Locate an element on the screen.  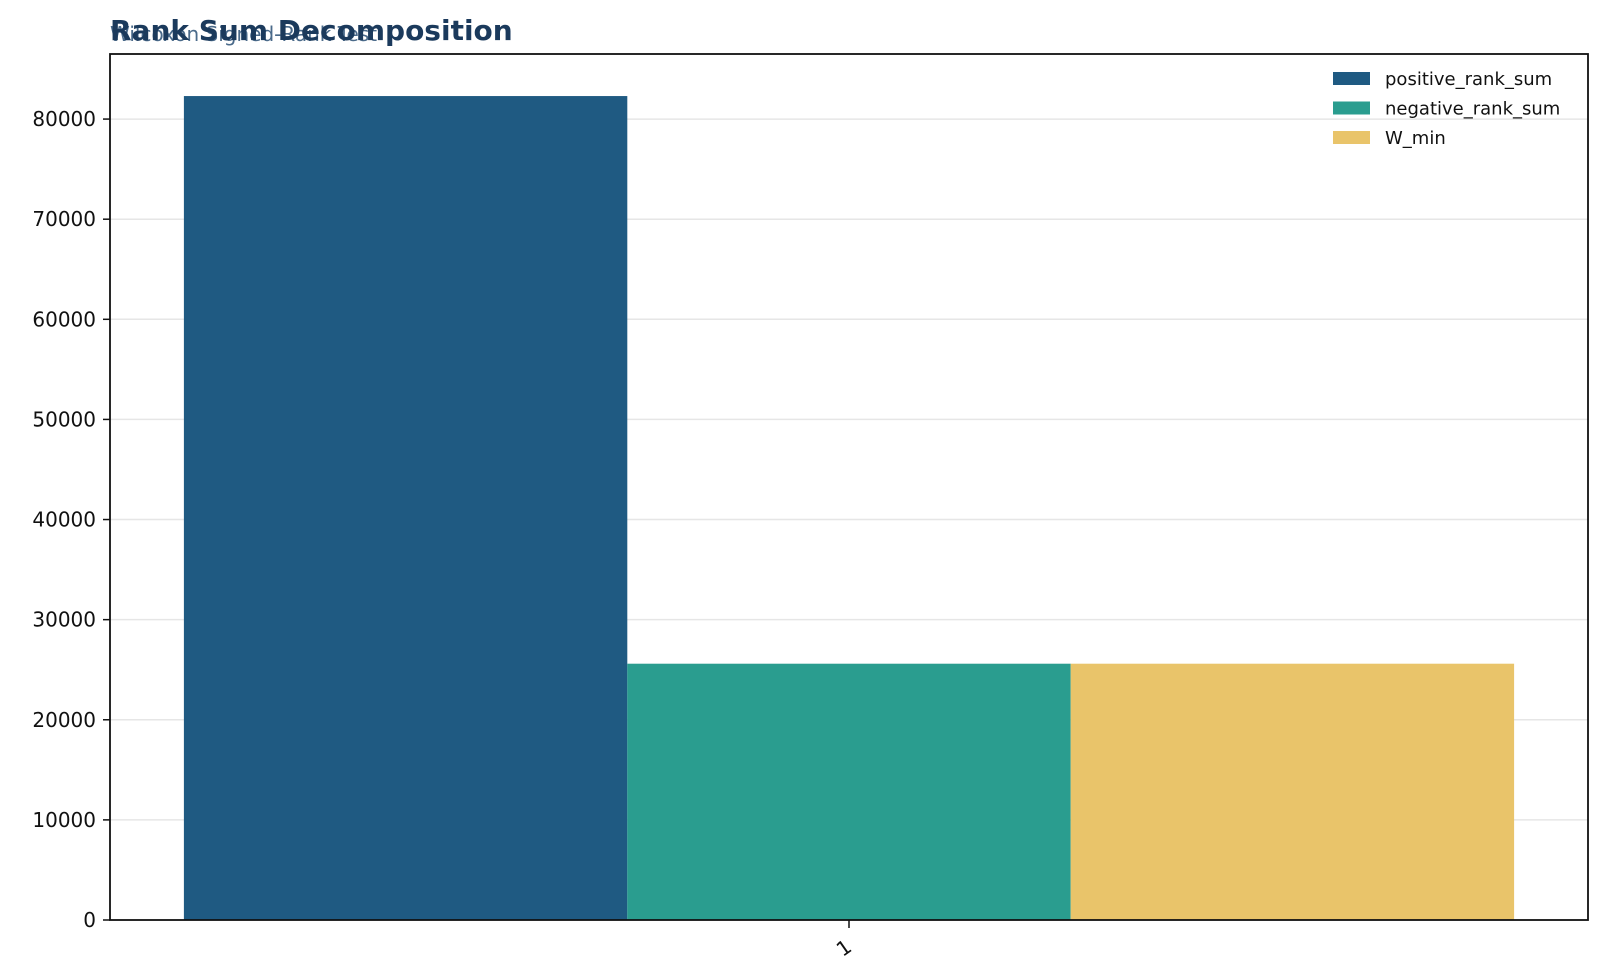
y-tick-label: 0 is located at coordinates (89, 920).